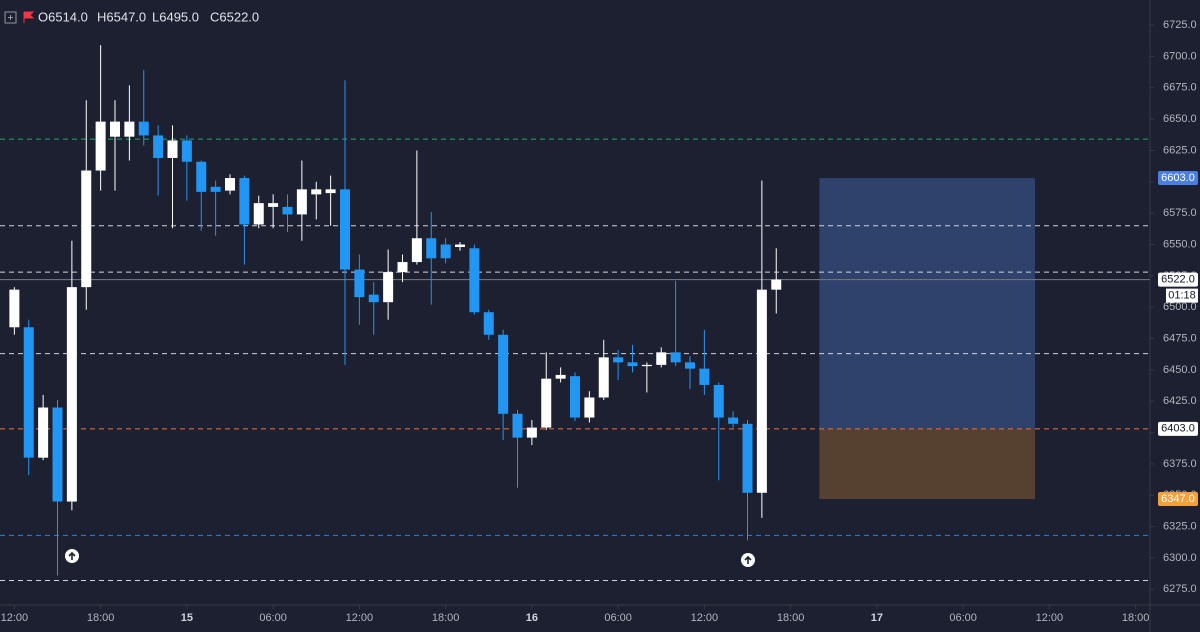 The width and height of the screenshot is (1200, 632). I want to click on y-tick-label: 6575.0, so click(1180, 213).